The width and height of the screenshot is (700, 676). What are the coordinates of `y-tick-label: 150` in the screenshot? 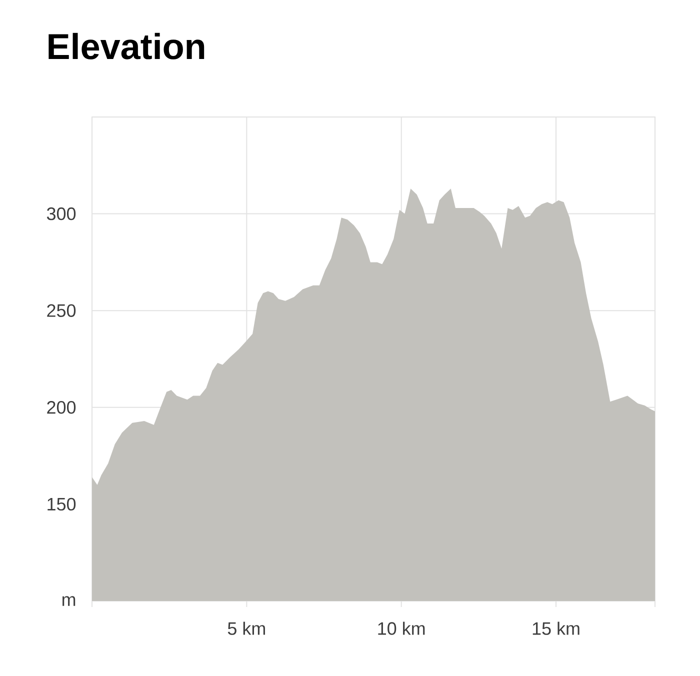 It's located at (62, 504).